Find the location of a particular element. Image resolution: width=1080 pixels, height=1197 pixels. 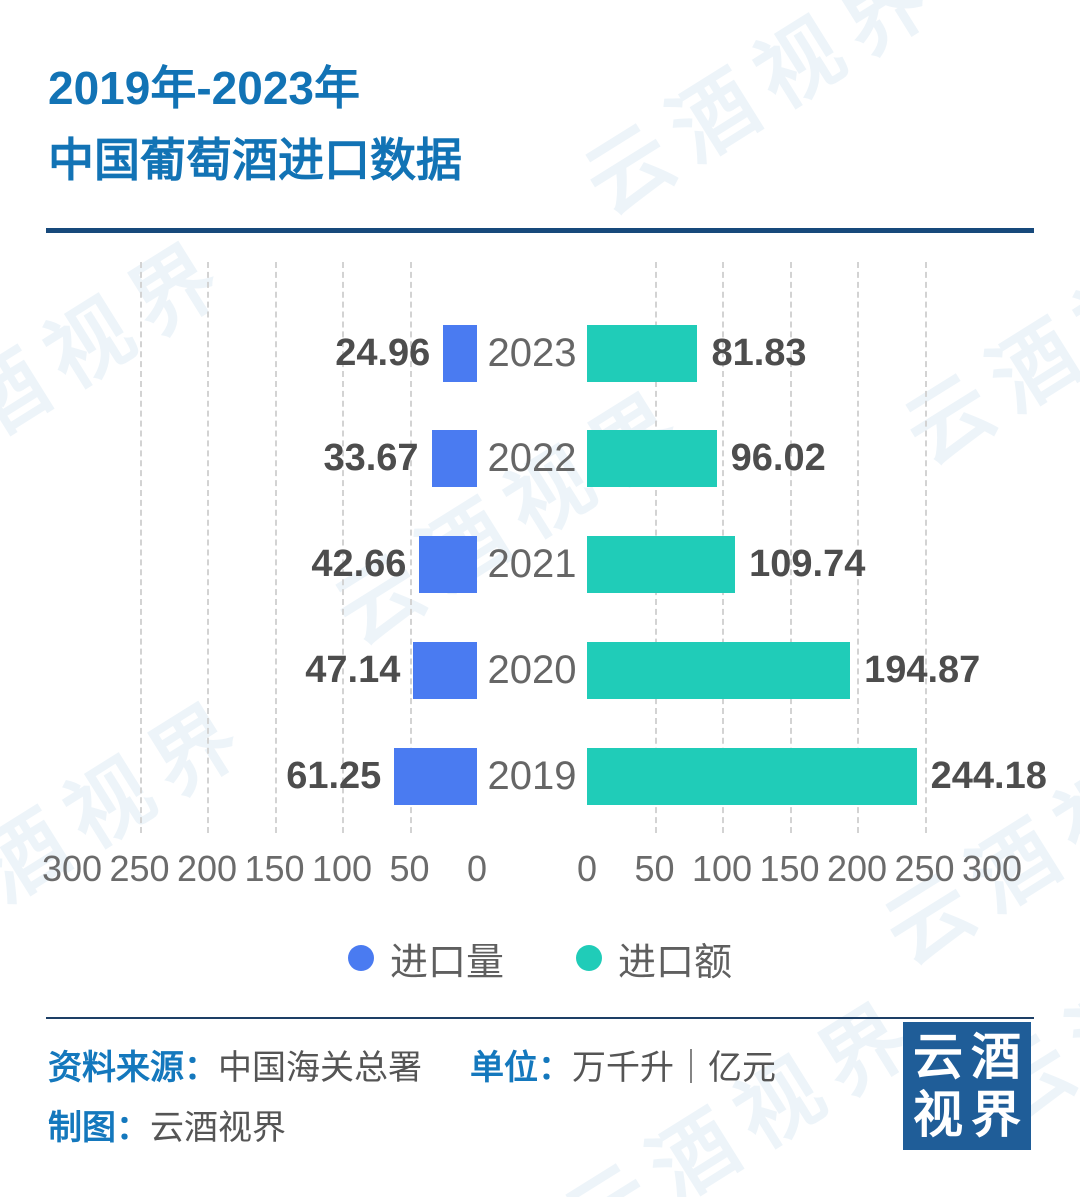

axis-tick-left-50: 50 is located at coordinates (409, 868).